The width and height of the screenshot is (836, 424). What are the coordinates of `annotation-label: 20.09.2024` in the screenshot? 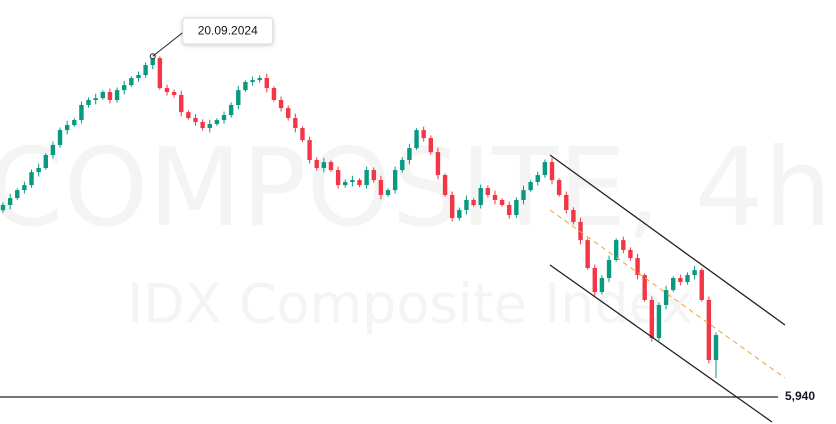 It's located at (228, 31).